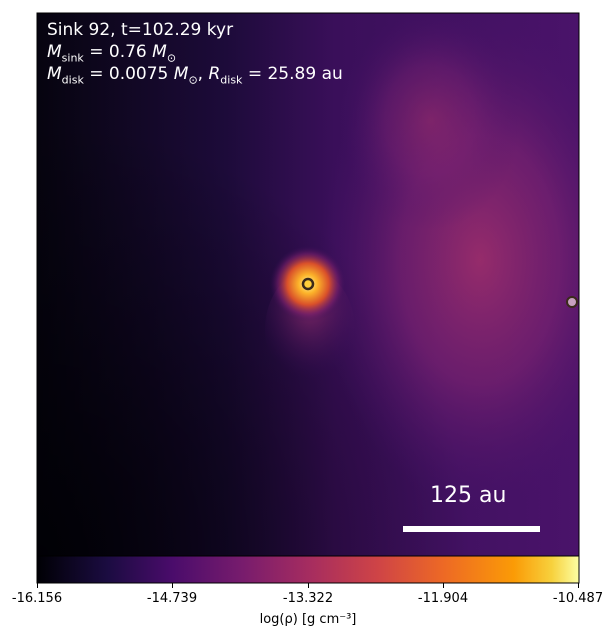  I want to click on scale-bar, so click(471, 529).